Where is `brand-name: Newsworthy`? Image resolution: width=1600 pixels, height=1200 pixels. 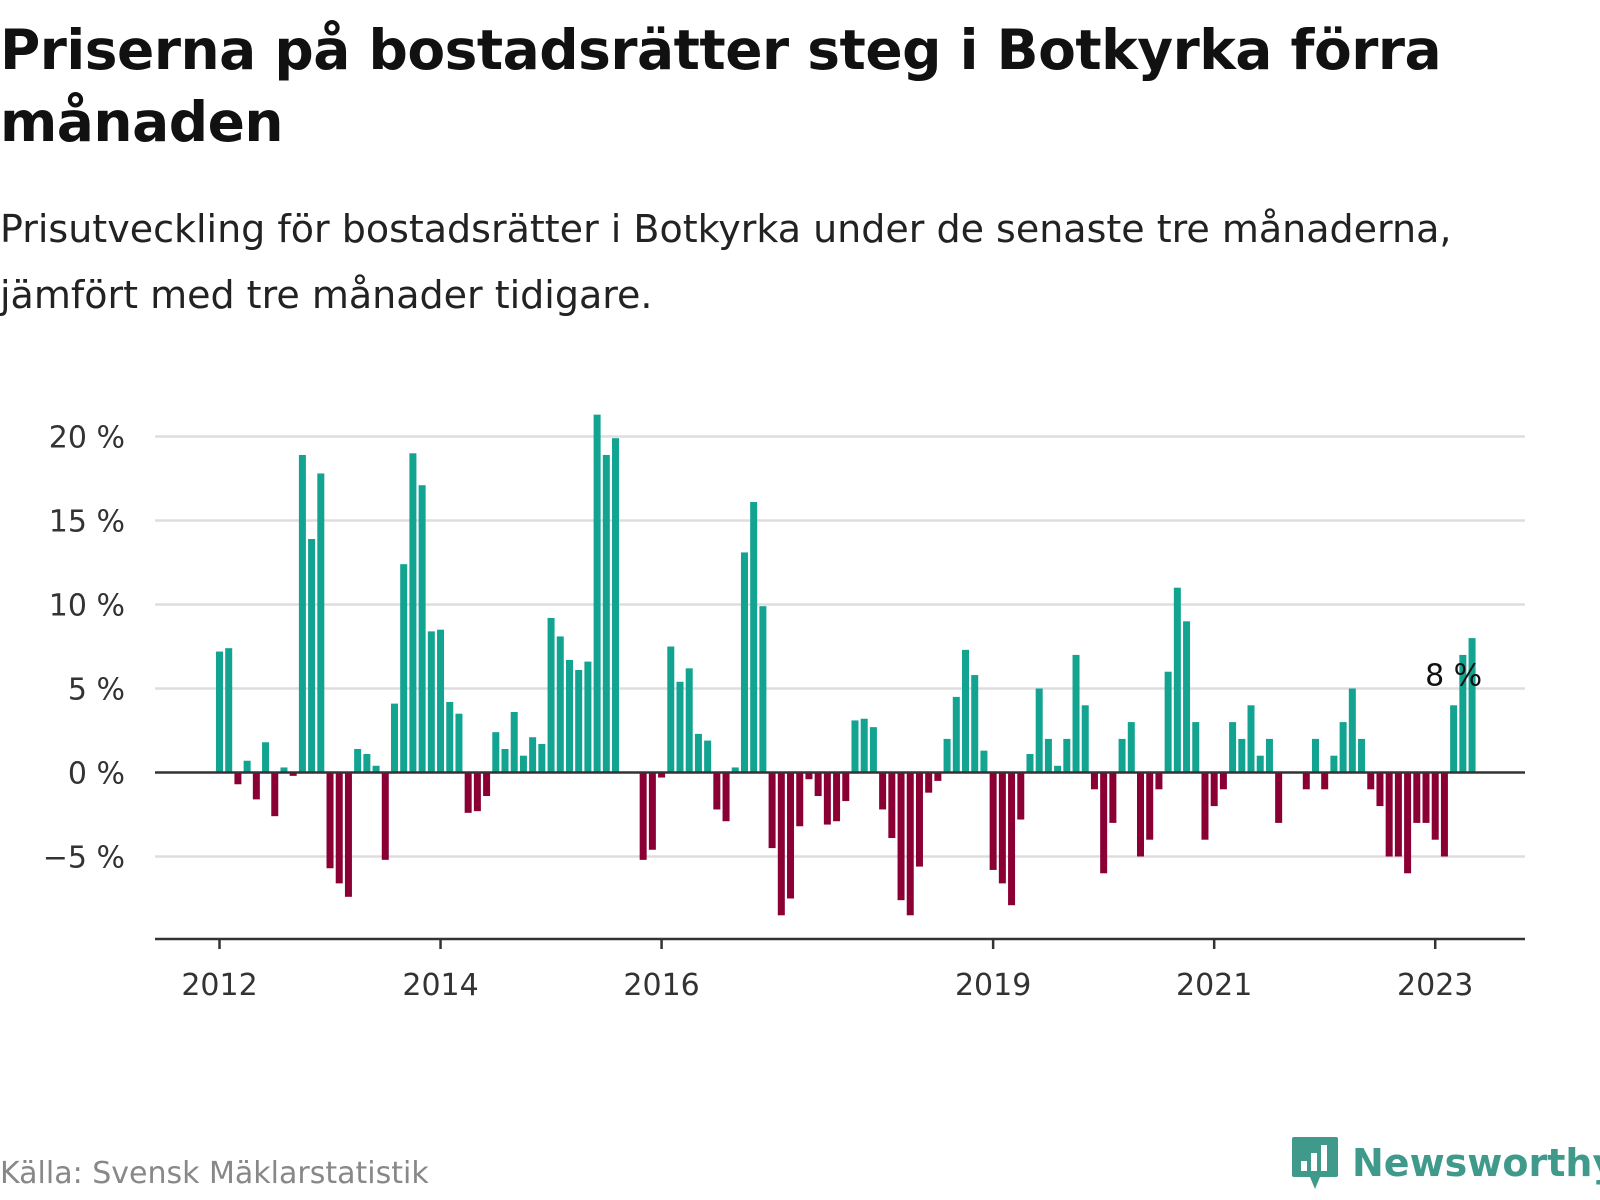
brand-name: Newsworthy is located at coordinates (1476, 1163).